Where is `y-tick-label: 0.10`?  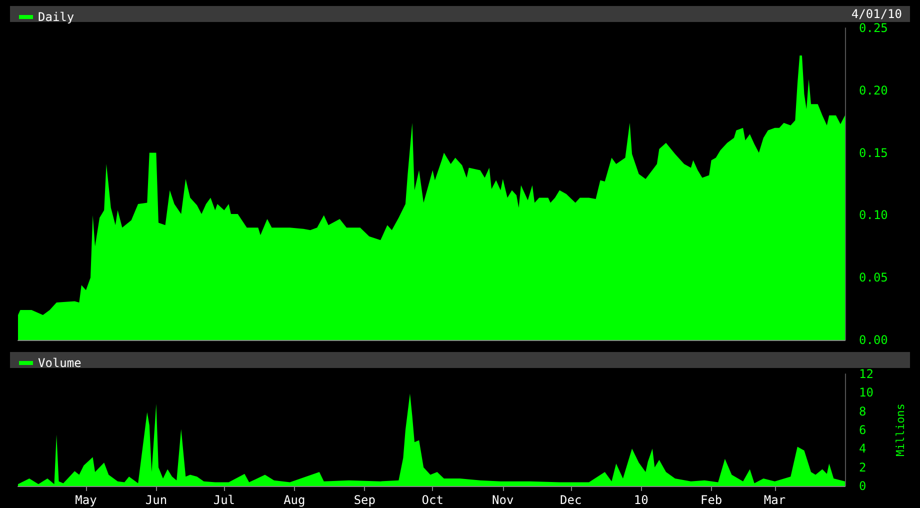
y-tick-label: 0.10 is located at coordinates (873, 215).